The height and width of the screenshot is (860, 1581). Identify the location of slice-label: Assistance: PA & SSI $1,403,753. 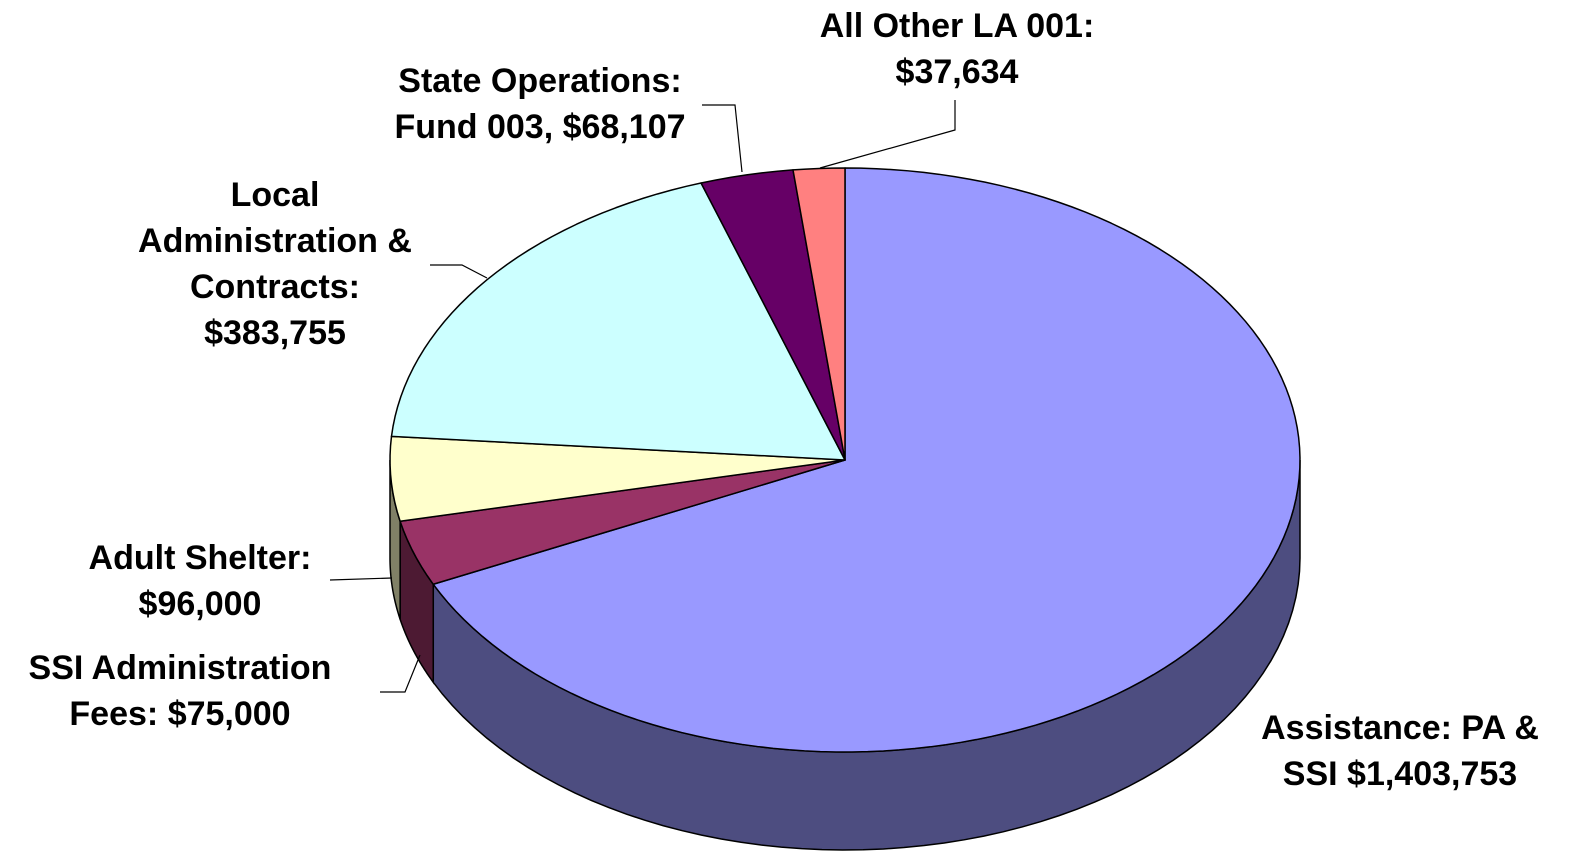
(1400, 751).